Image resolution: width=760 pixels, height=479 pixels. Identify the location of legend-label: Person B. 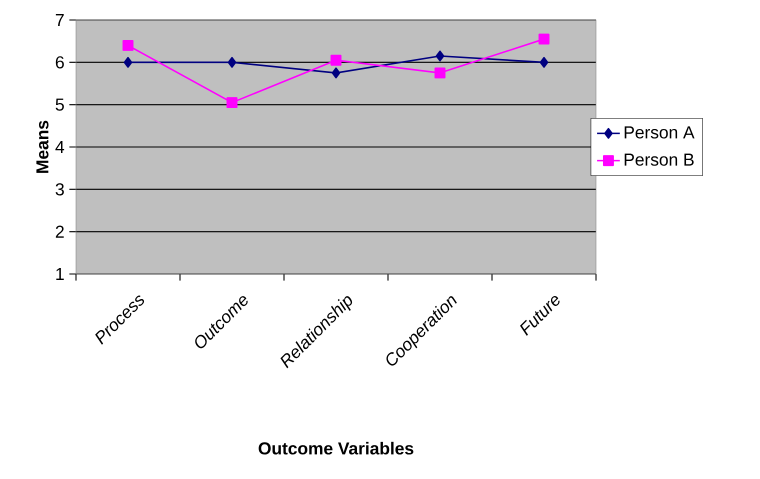
(659, 160).